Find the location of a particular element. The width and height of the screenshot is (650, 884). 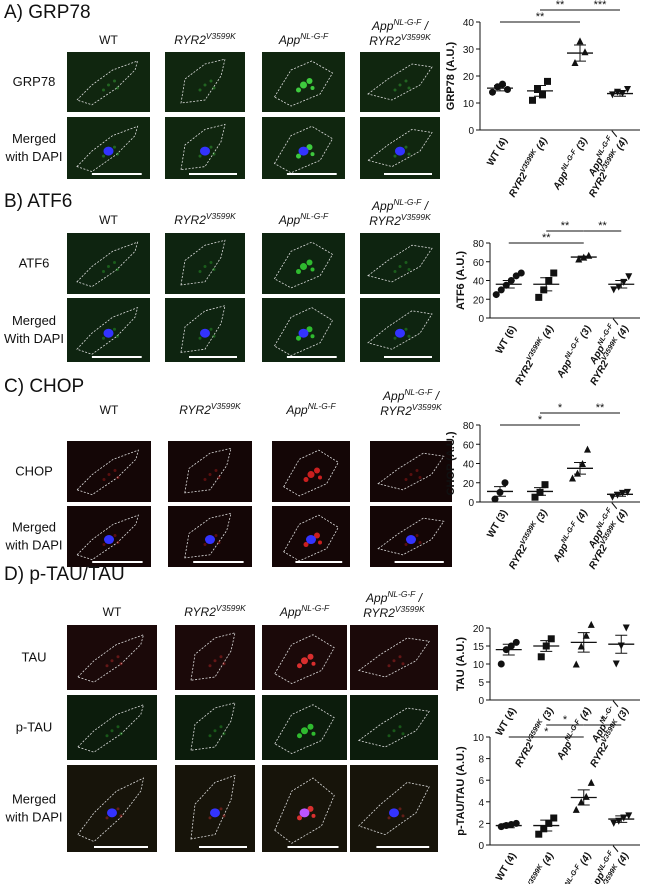

x-tick-label: WT (4) is located at coordinates (497, 152).